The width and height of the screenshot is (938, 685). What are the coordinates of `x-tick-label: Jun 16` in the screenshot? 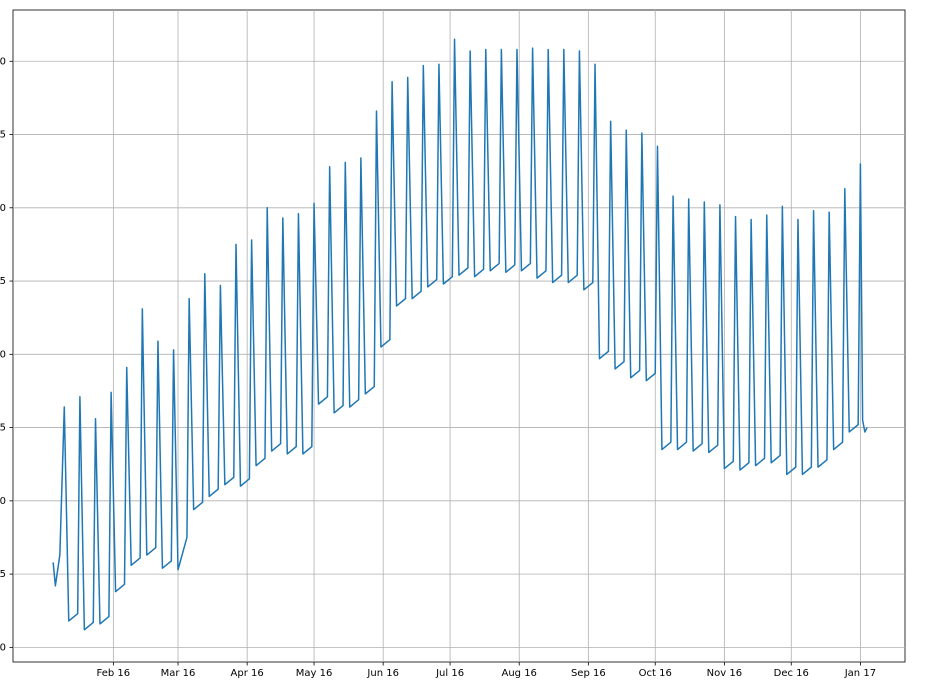 It's located at (382, 673).